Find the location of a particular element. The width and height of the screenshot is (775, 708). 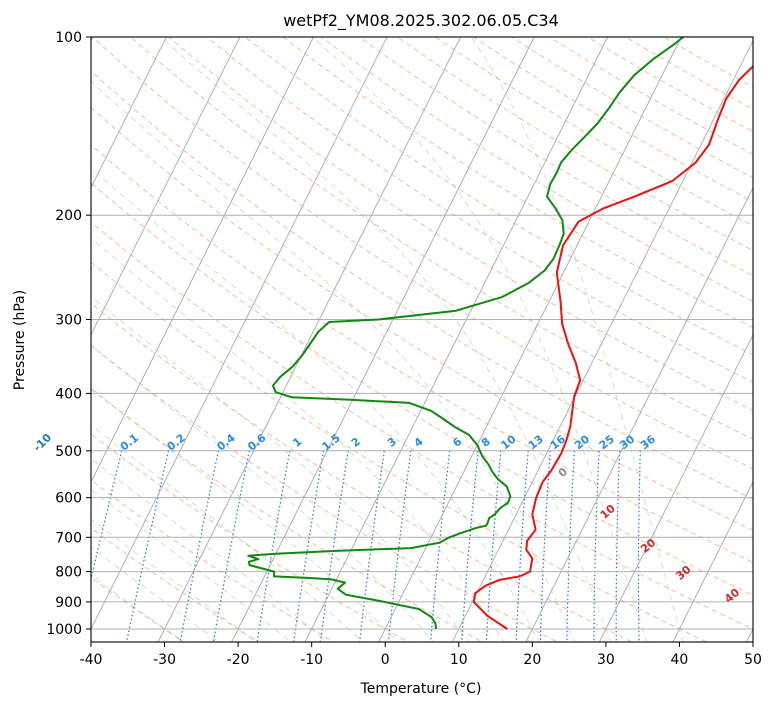

mixing-ratio-label: 2 is located at coordinates (356, 442).